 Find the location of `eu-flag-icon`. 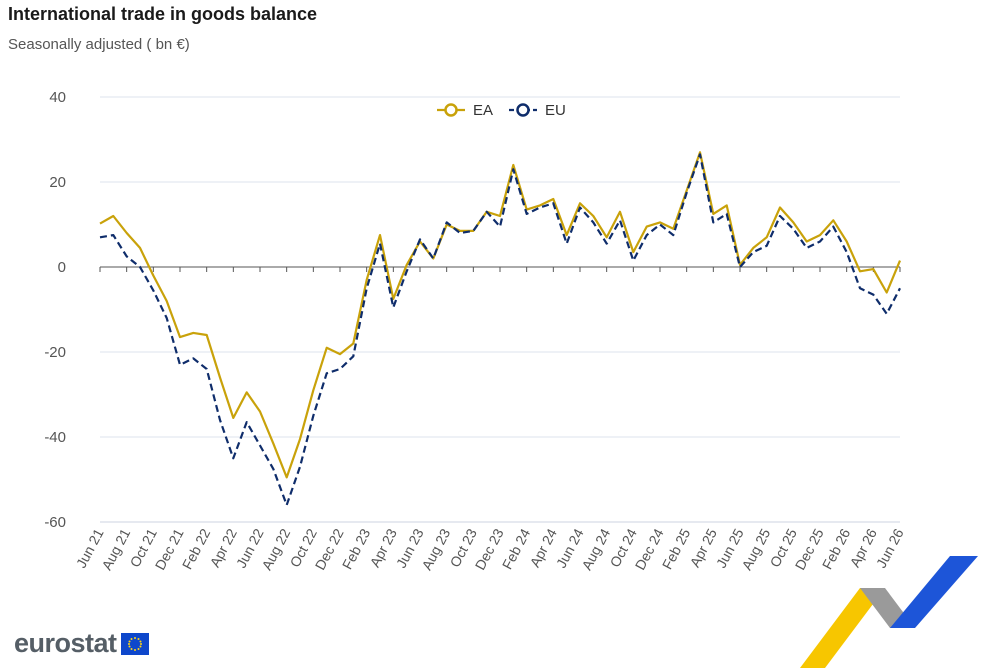

eu-flag-icon is located at coordinates (134, 643).